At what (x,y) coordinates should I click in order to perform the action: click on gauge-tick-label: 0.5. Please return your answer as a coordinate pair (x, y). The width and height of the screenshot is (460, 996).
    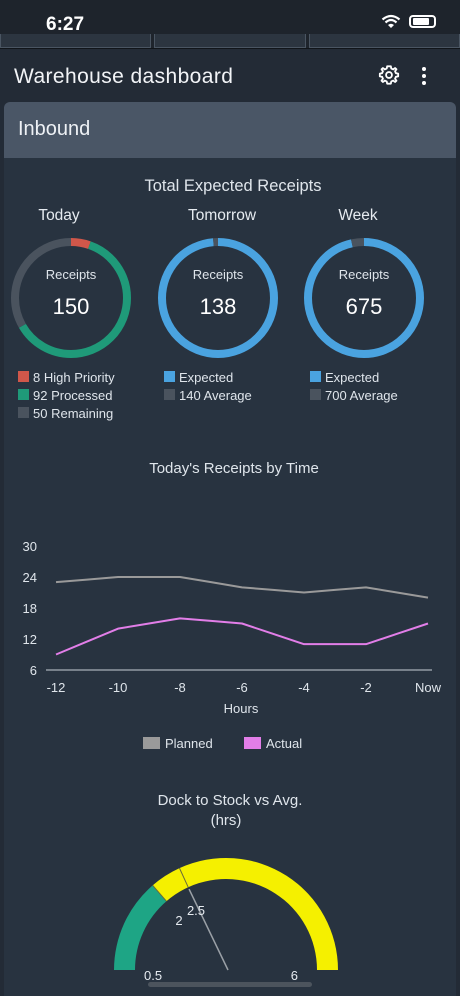
    Looking at the image, I should click on (153, 975).